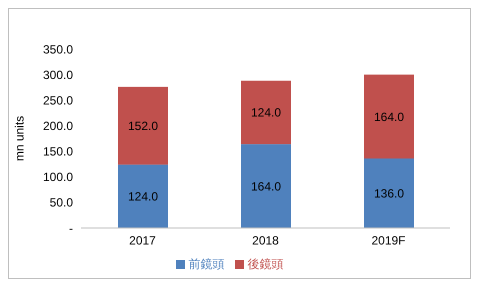  I want to click on y-tick-label: 50.0, so click(62, 203).